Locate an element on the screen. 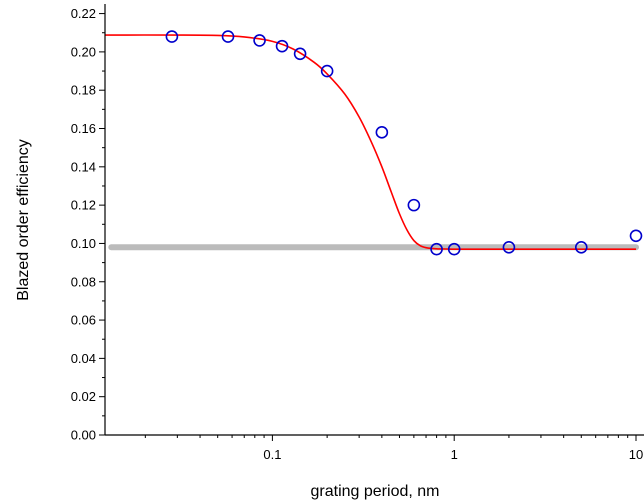 The image size is (644, 504). y-tick-label: 0.00 is located at coordinates (83, 435).